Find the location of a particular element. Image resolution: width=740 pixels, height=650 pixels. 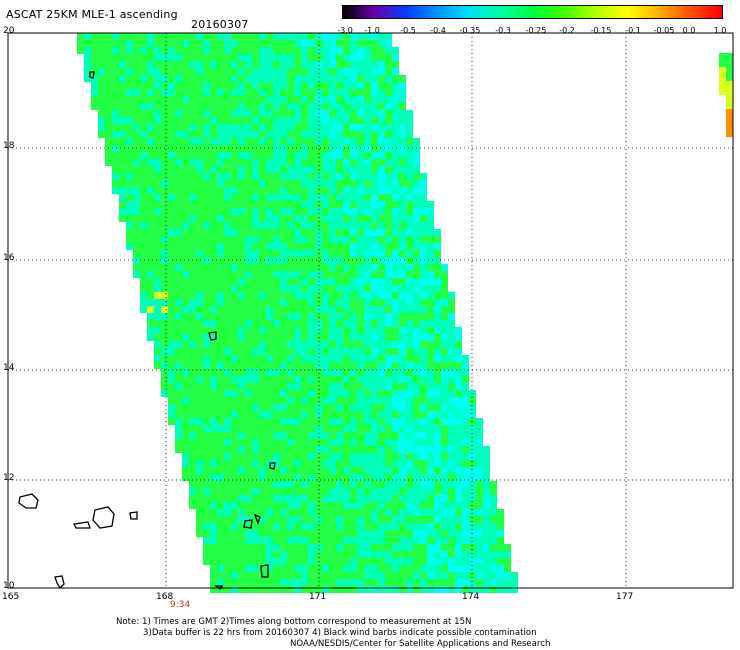

colorbar is located at coordinates (532, 12).